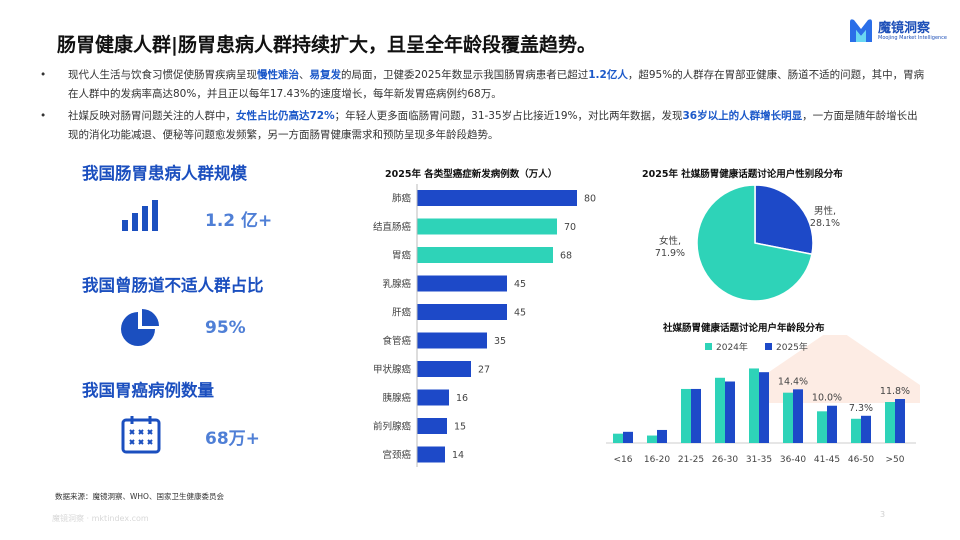 This screenshot has height=540, width=960. What do you see at coordinates (239, 221) in the screenshot?
I see `stat-value-patients: 1.2 亿+` at bounding box center [239, 221].